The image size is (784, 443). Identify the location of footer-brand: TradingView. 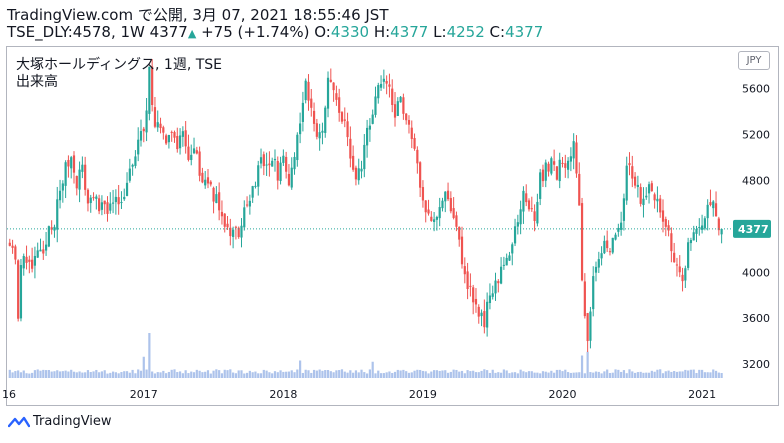
(59, 421).